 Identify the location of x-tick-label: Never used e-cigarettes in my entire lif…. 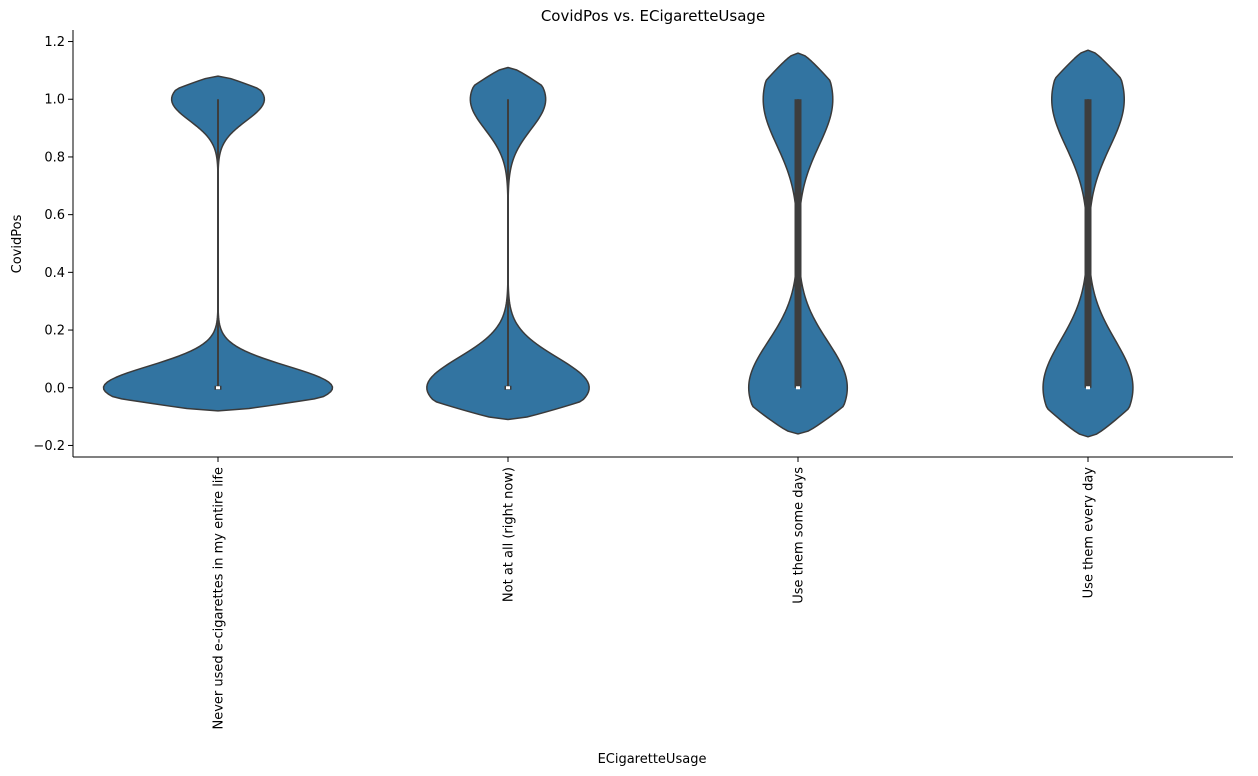
(219, 598).